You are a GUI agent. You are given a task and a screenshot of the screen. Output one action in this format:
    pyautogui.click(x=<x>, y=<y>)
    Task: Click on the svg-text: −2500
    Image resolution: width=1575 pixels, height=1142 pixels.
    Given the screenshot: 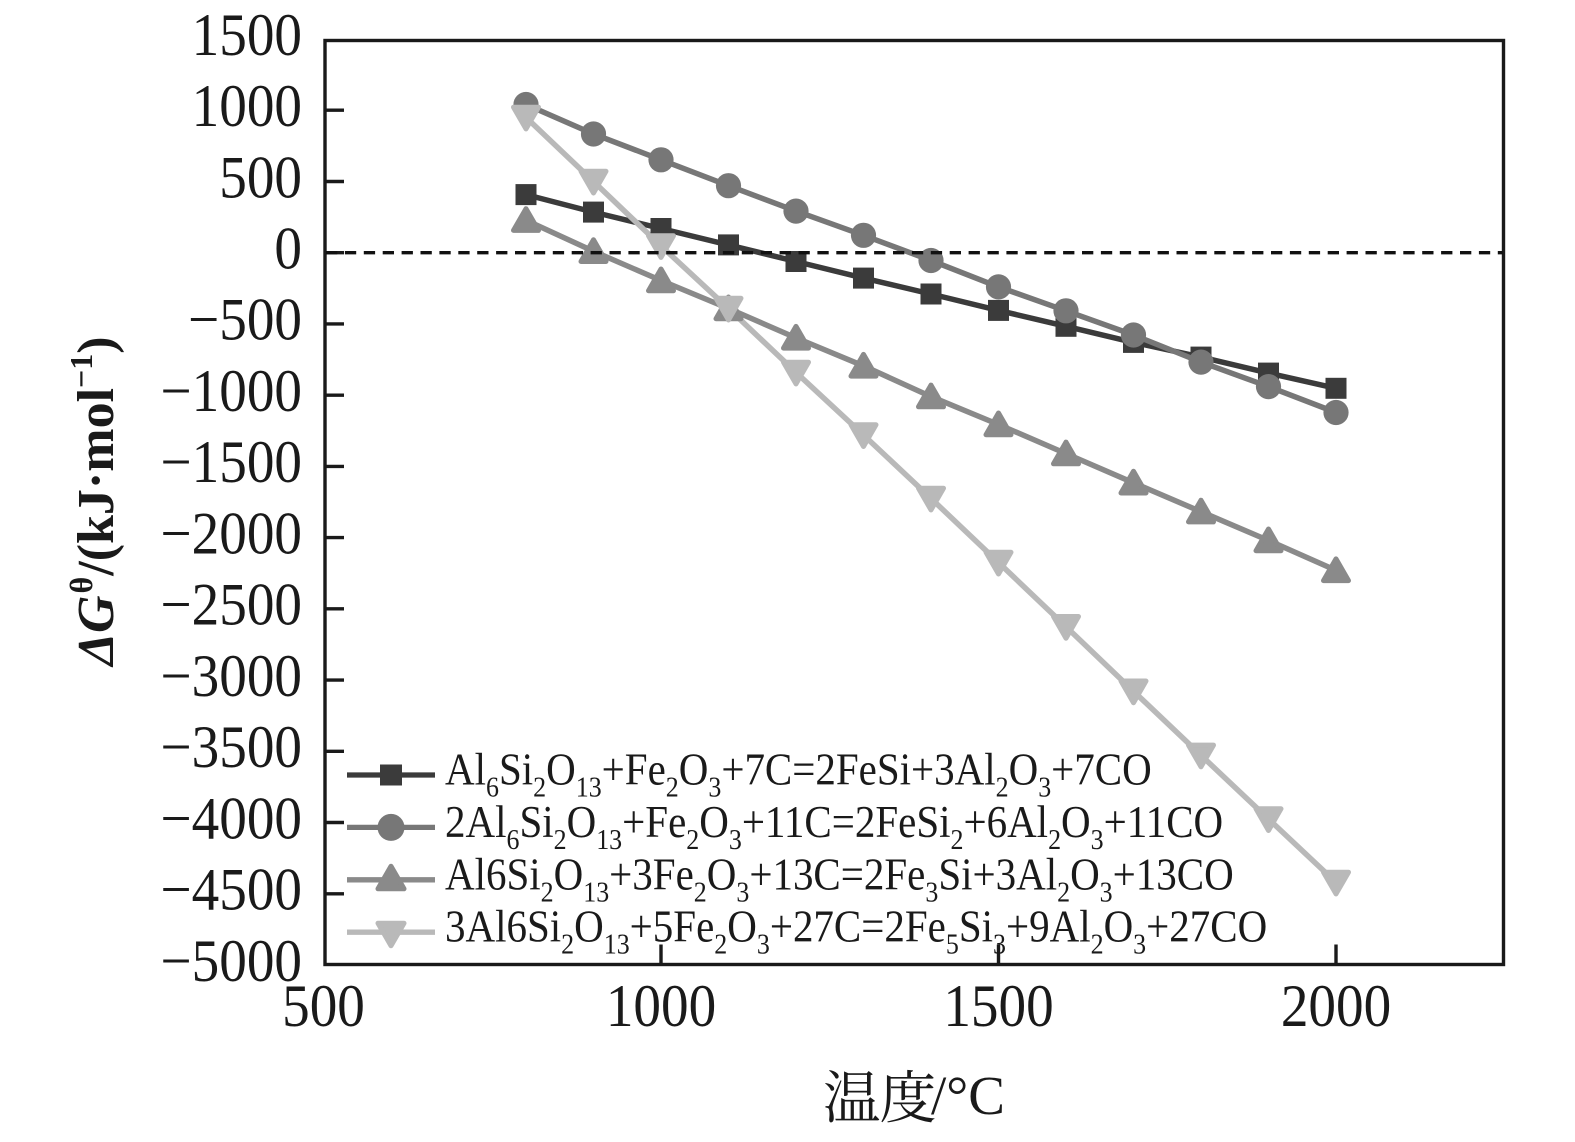 What is the action you would take?
    pyautogui.click(x=231, y=606)
    